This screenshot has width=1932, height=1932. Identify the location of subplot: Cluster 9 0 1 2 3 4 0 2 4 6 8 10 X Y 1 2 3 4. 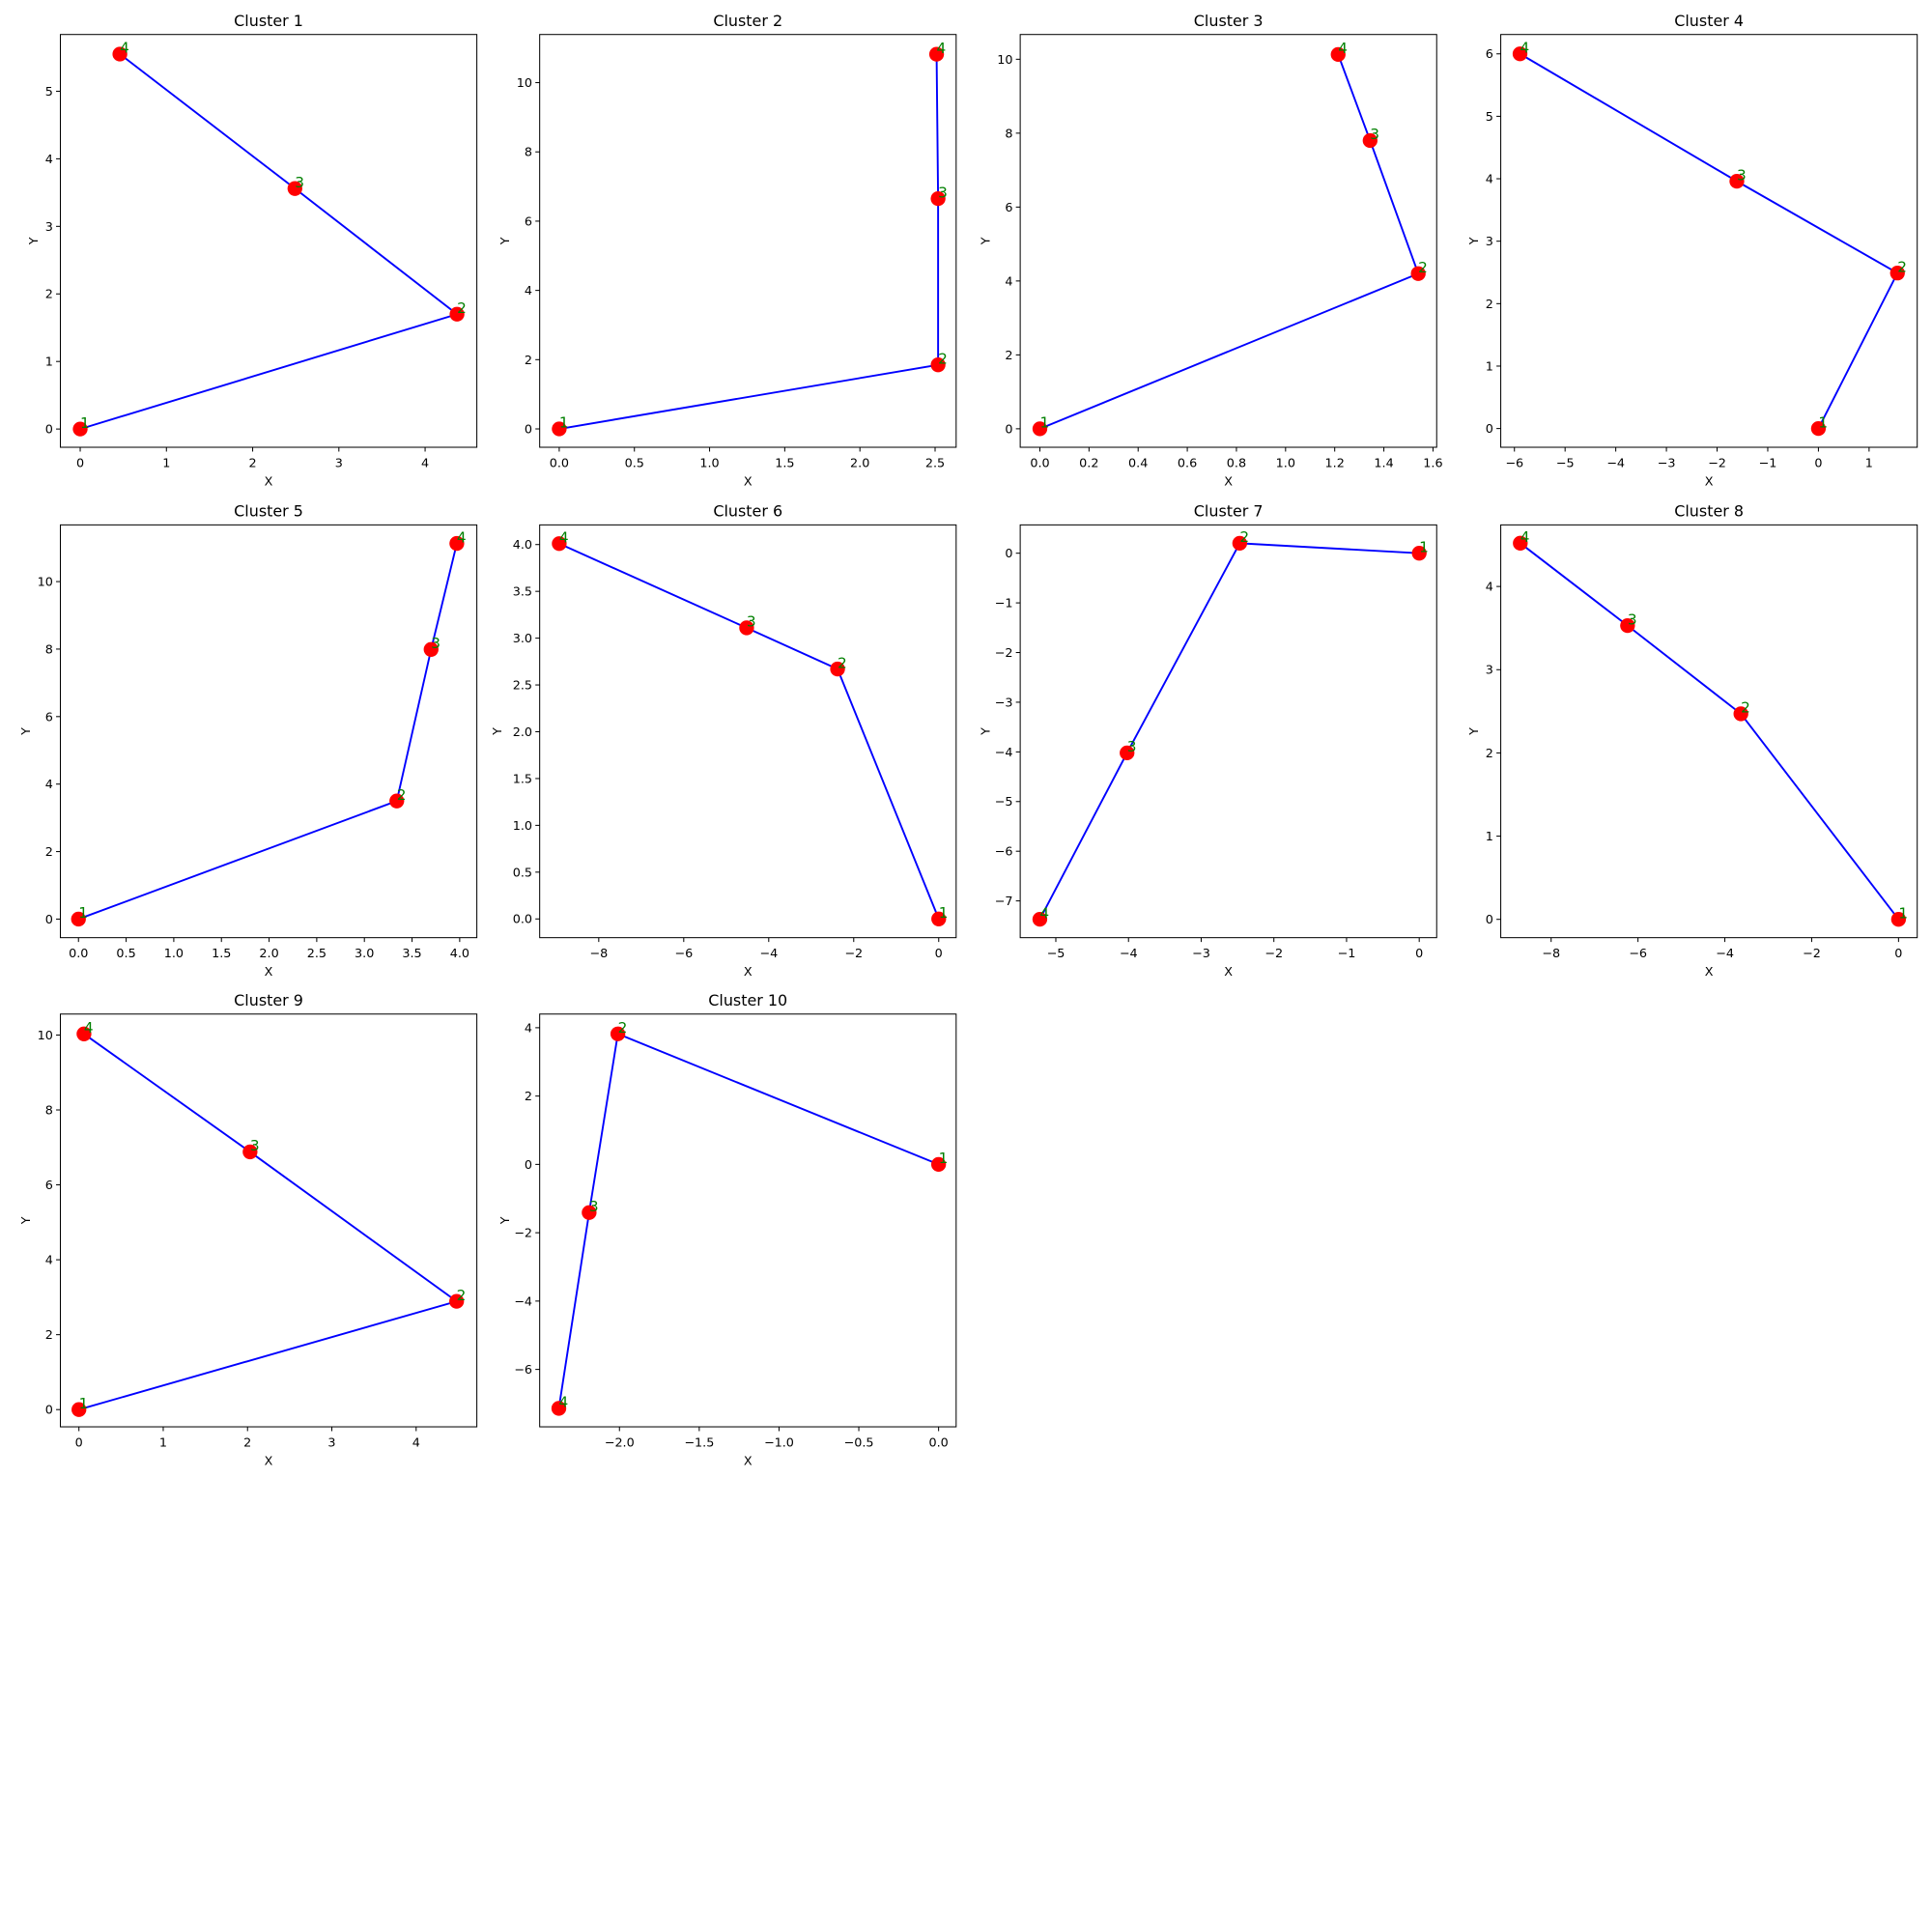
(248, 1230).